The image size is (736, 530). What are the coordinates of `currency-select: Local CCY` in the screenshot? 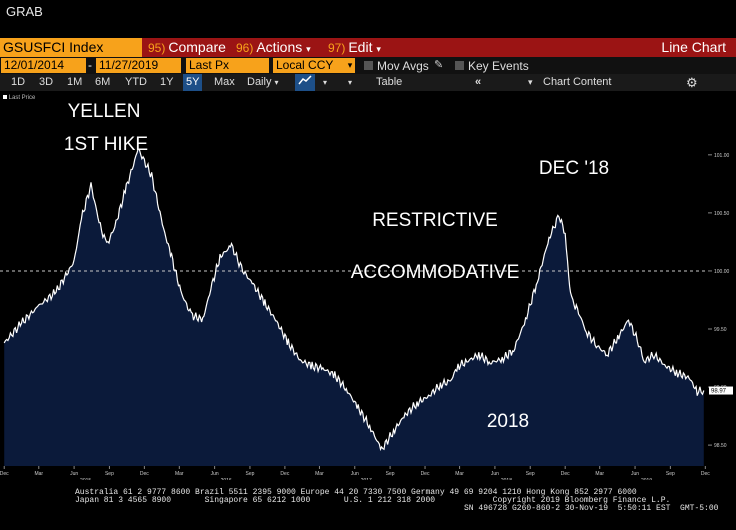 It's located at (309, 65).